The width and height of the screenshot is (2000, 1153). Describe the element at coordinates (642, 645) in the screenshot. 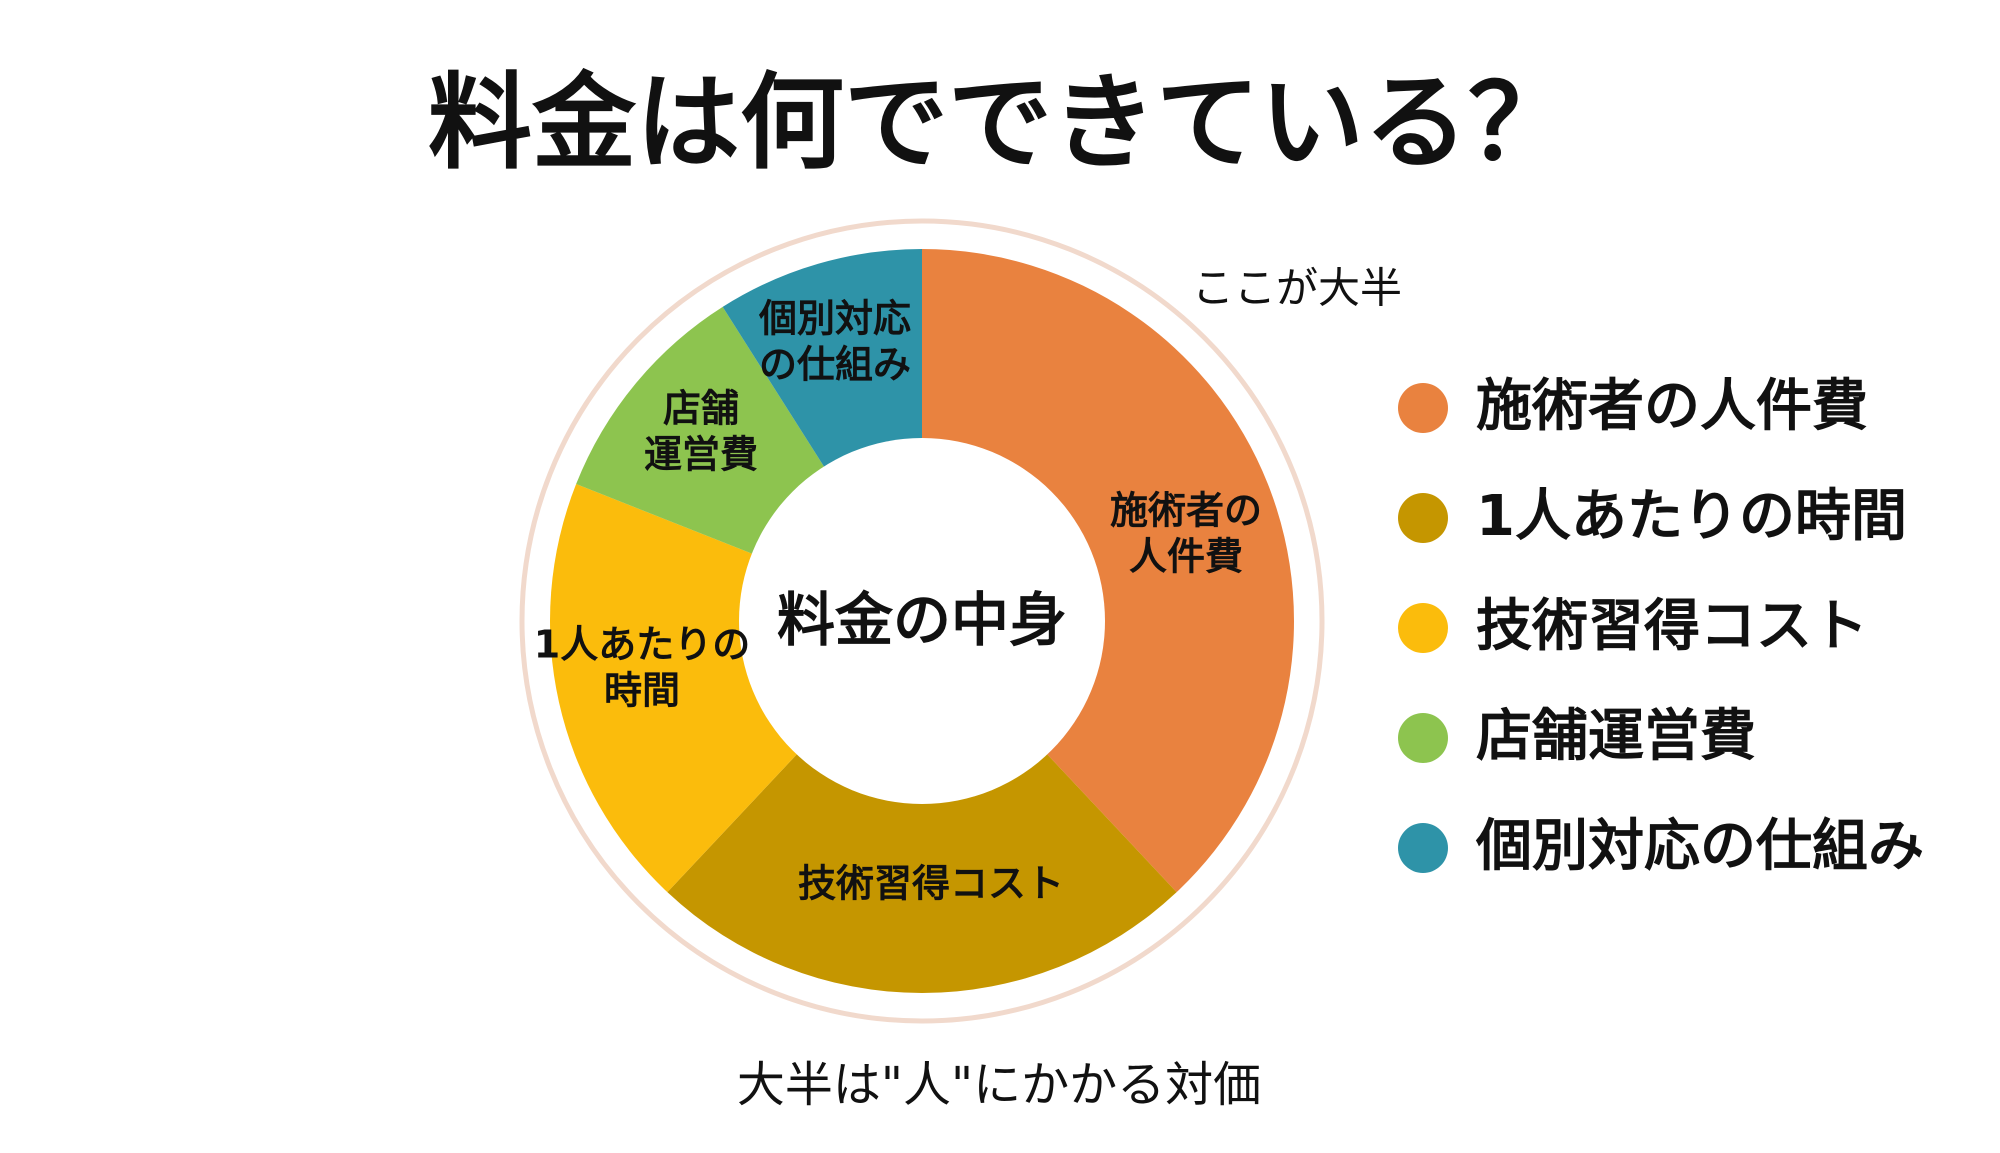

I see `slice-label: 1人あたりの` at that location.